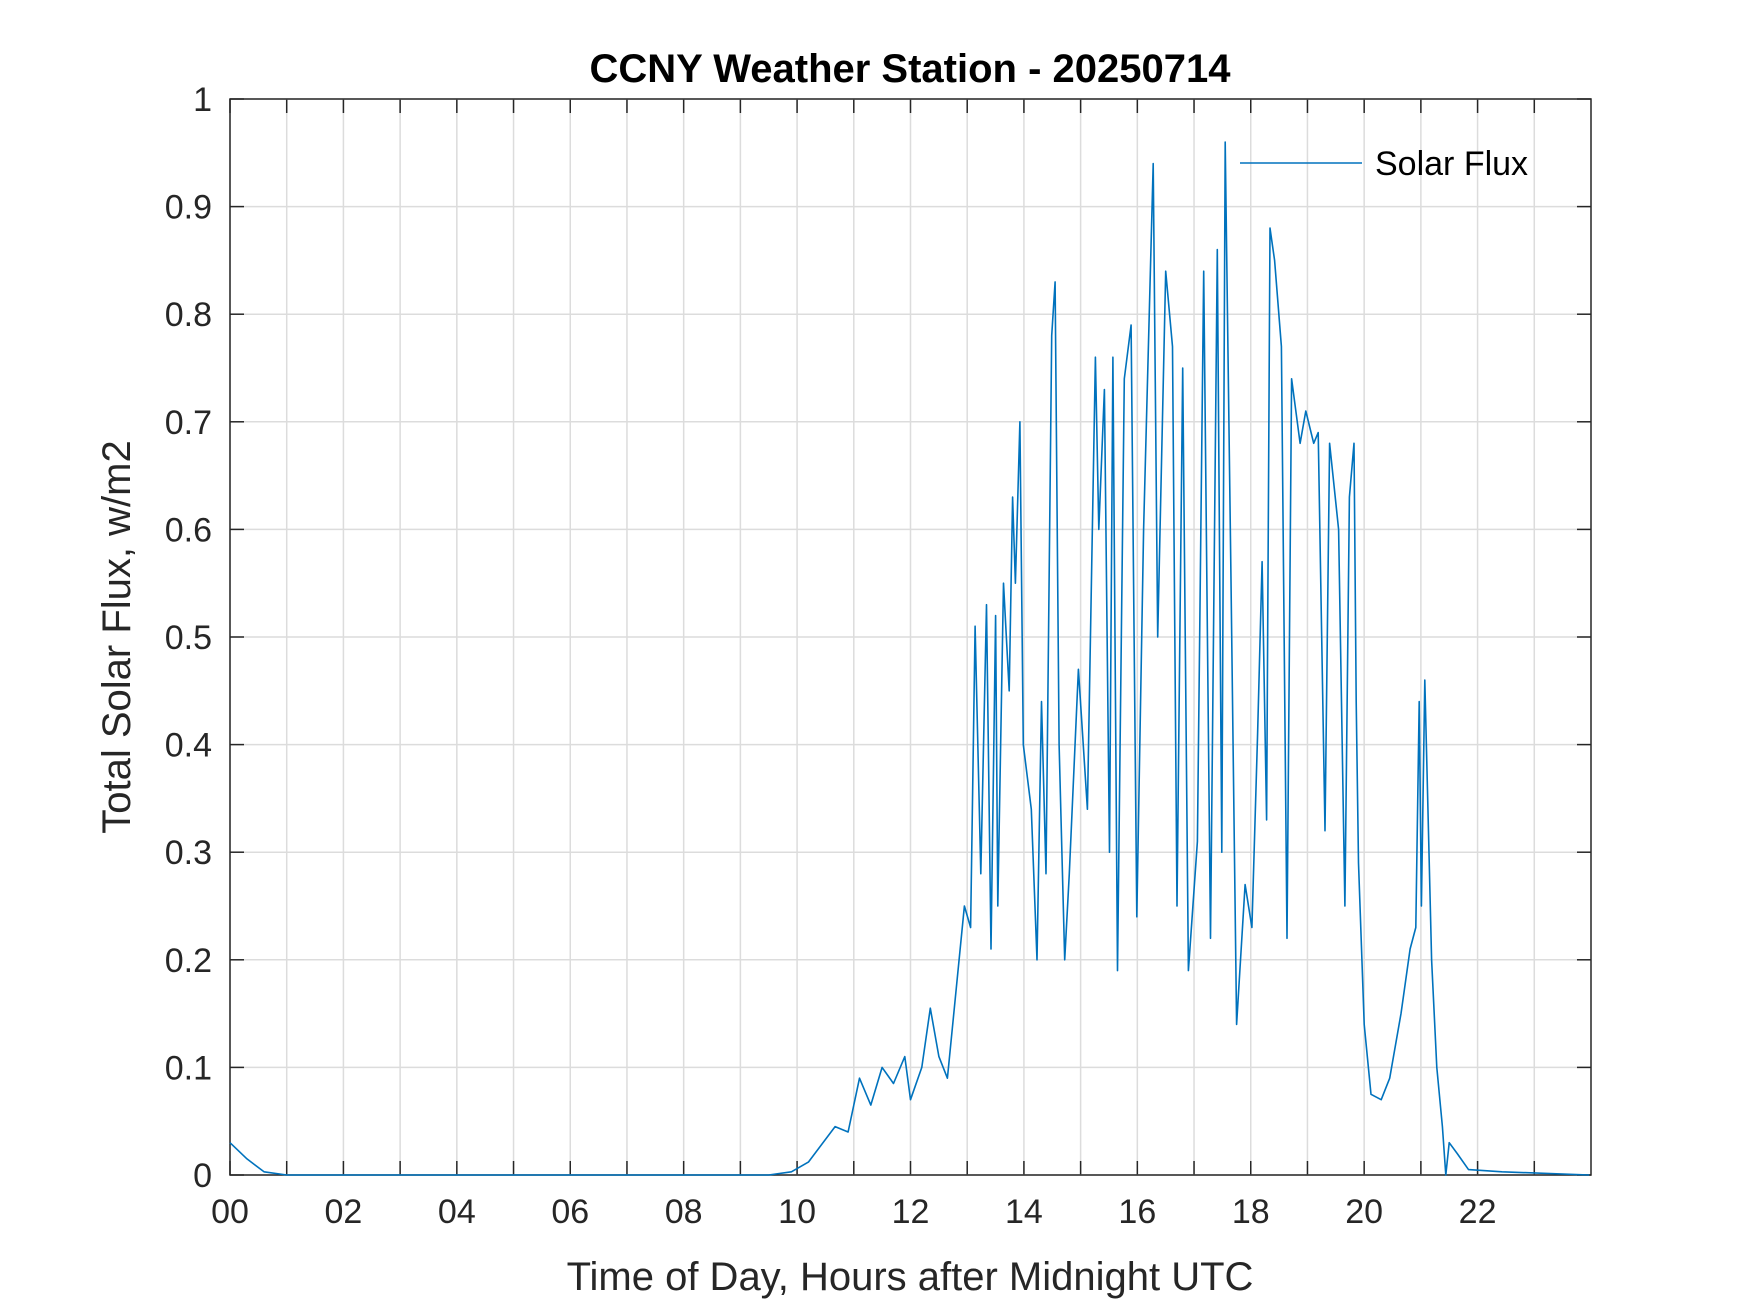 The image size is (1750, 1313). Describe the element at coordinates (1137, 1212) in the screenshot. I see `x-tick-label: 16` at that location.